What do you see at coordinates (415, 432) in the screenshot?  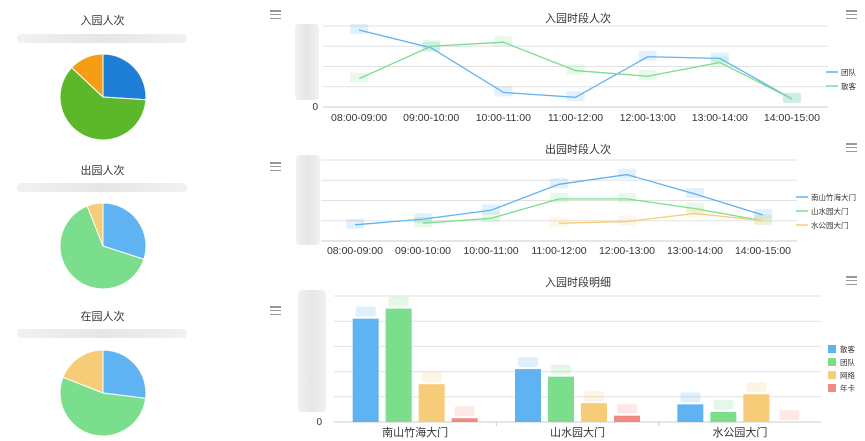 I see `x-tick-label: 南山竹海大门` at bounding box center [415, 432].